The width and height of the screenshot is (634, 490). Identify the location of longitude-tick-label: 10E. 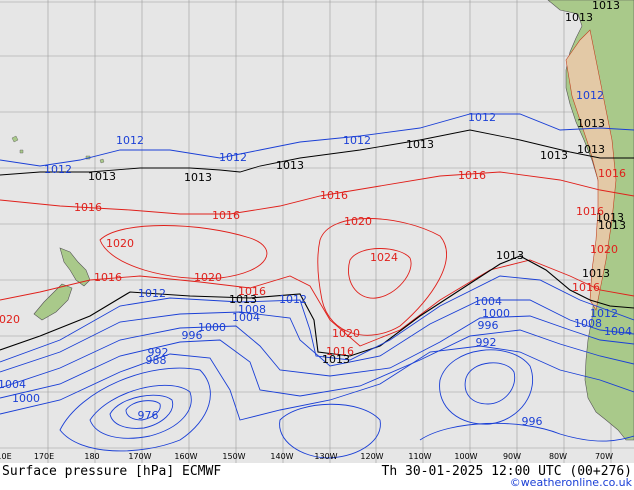
(6, 456).